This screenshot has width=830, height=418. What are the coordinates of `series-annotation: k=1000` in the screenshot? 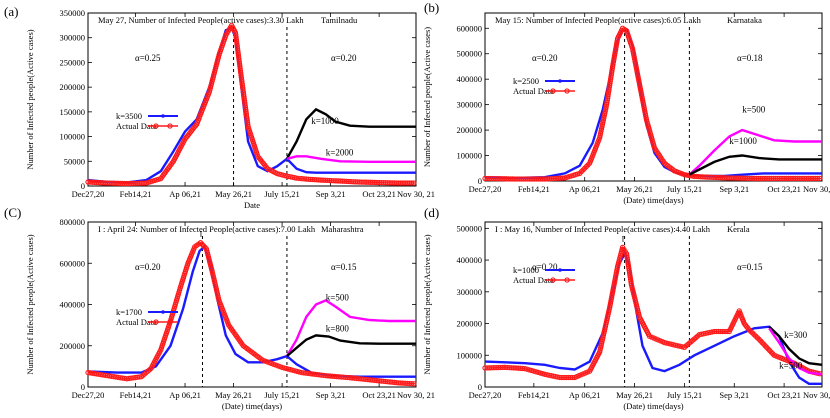 It's located at (743, 141).